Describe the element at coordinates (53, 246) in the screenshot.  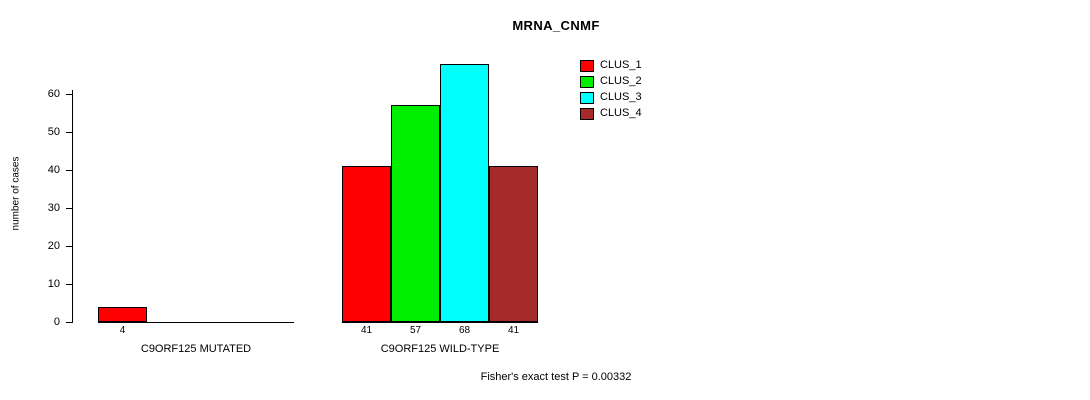
I see `y-axis-tick-label: 20` at that location.